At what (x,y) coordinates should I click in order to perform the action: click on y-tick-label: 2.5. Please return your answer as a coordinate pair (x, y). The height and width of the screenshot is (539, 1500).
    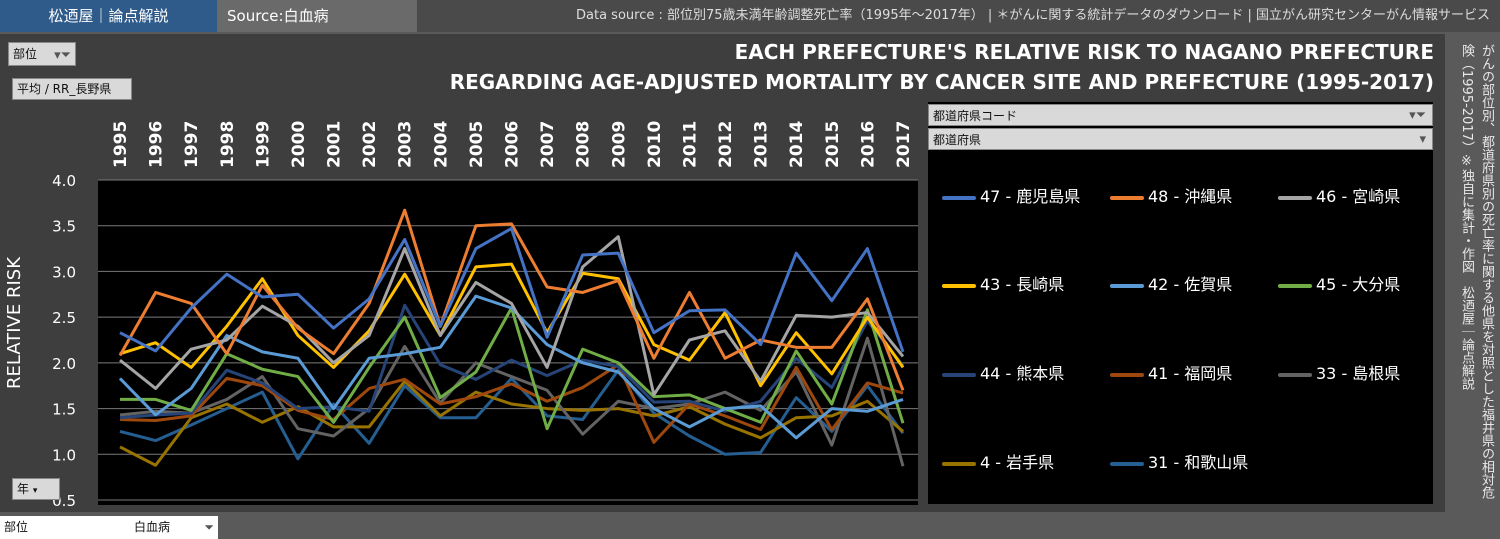
    Looking at the image, I should click on (64, 318).